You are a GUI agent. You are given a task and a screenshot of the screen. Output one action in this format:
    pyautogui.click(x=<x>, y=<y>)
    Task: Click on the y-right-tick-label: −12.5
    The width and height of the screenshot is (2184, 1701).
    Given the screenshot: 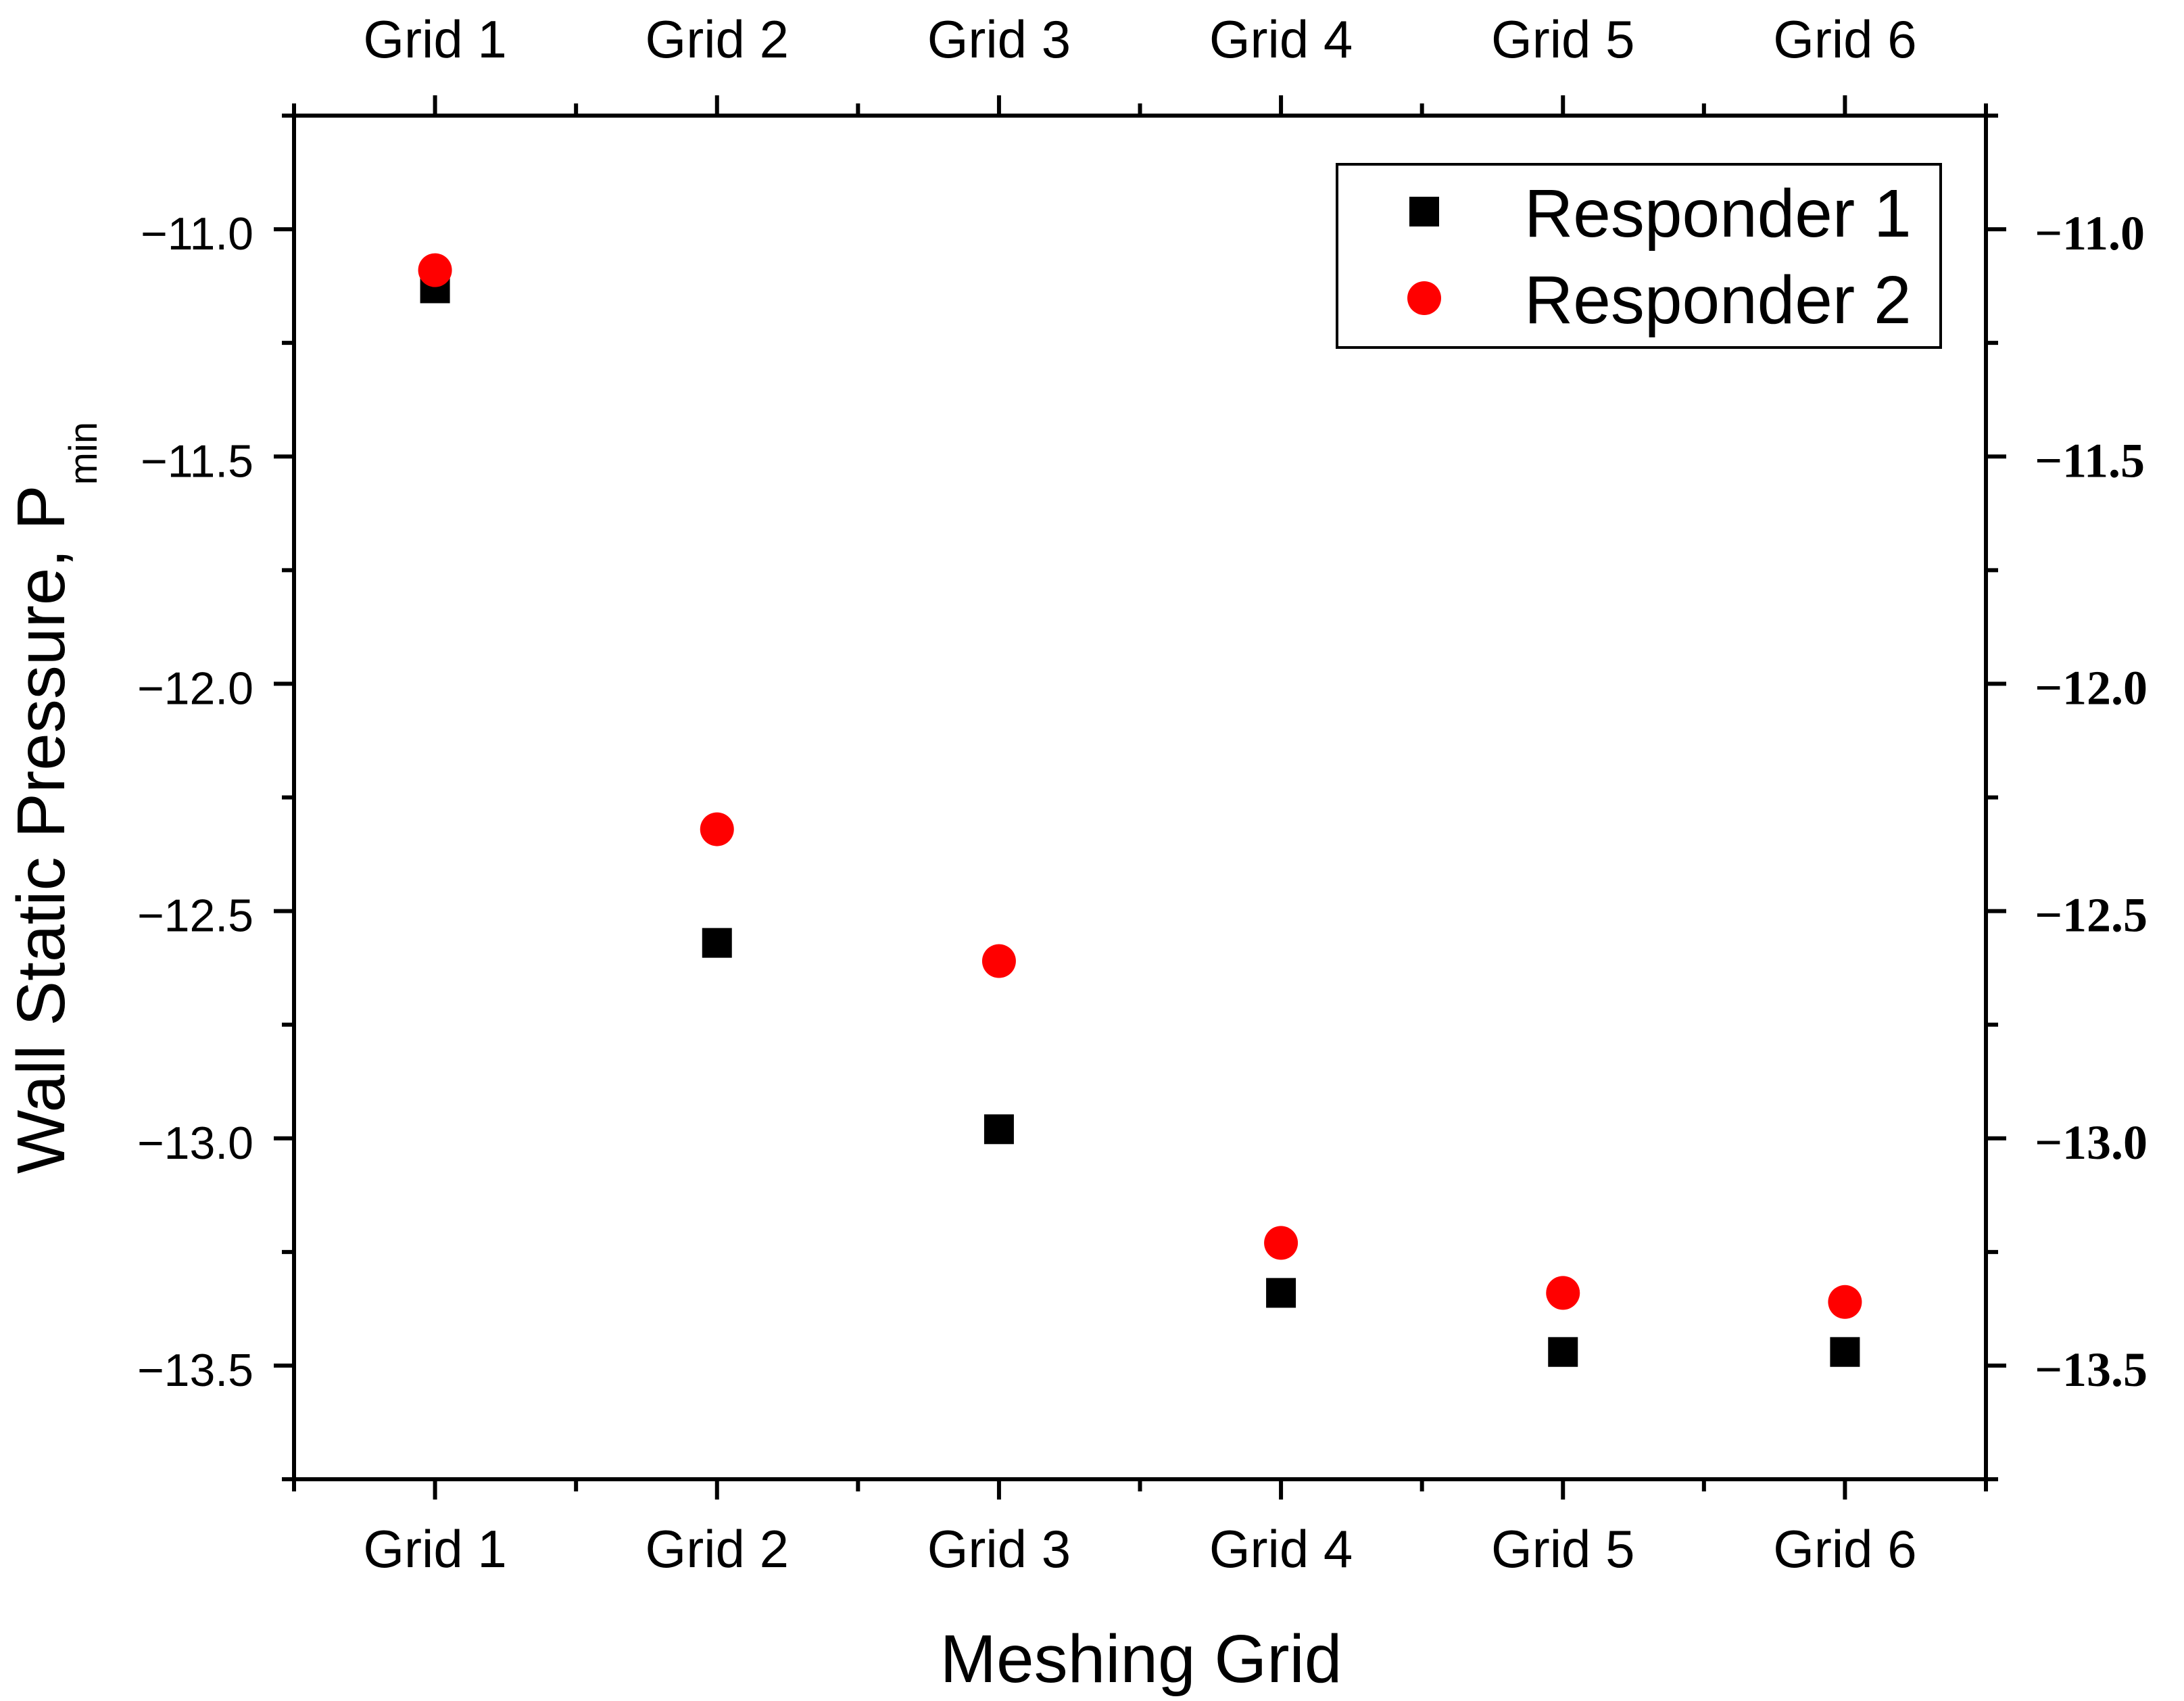 What is the action you would take?
    pyautogui.click(x=2091, y=915)
    